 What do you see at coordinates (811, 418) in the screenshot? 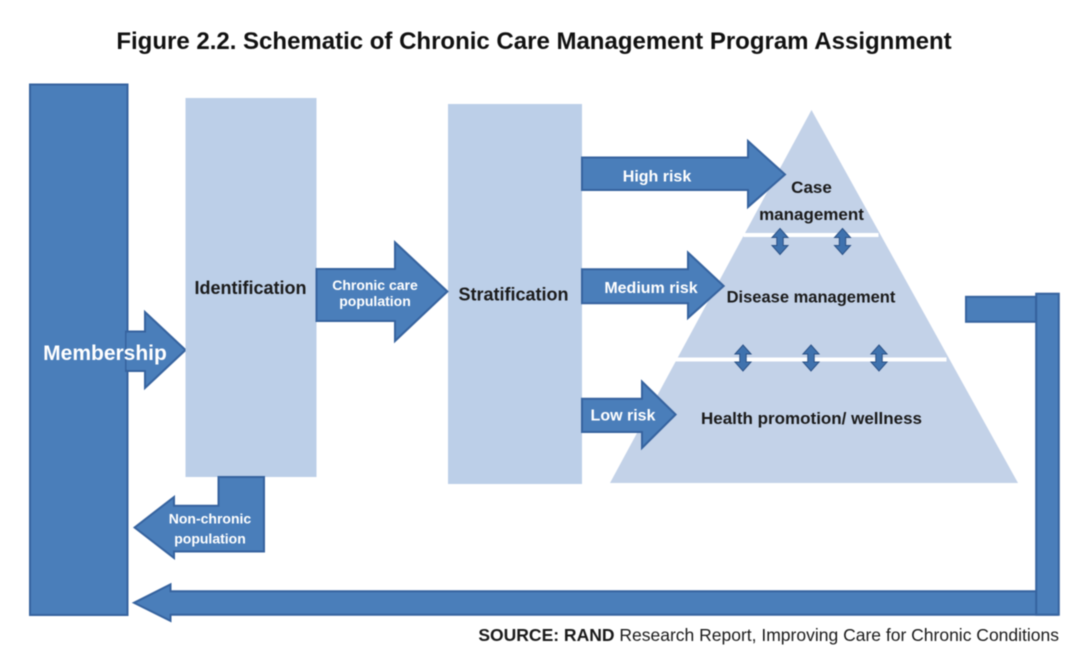
I see `svg-text: Health promotion/ wellness` at bounding box center [811, 418].